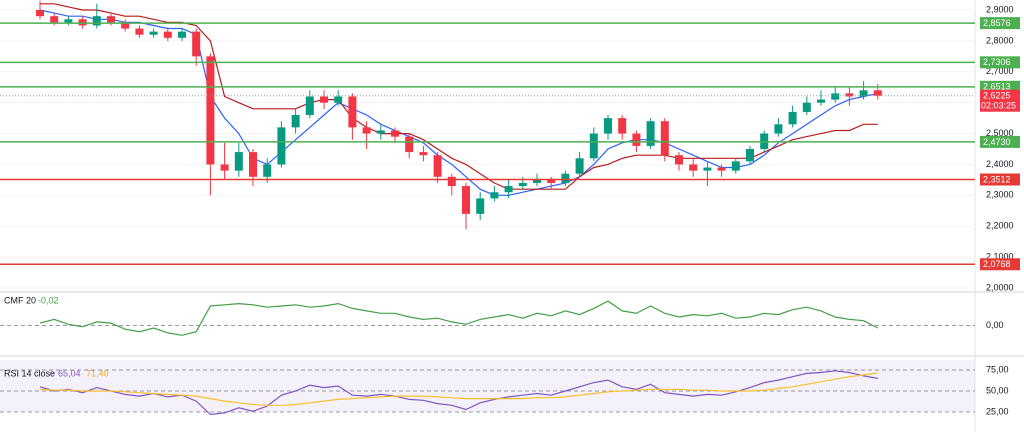  I want to click on last-price-label: 2,6225, so click(997, 96).